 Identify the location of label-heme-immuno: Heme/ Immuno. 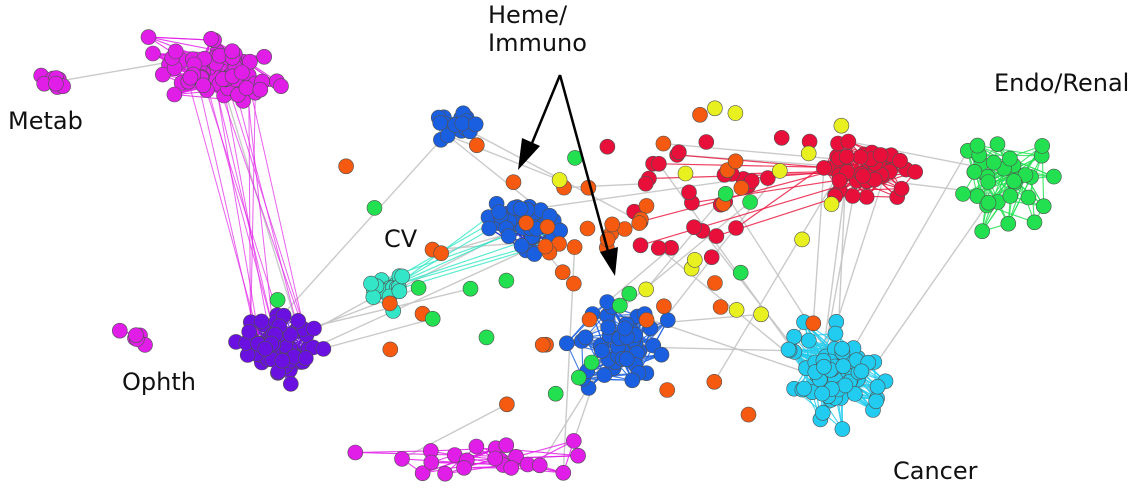
(537, 29).